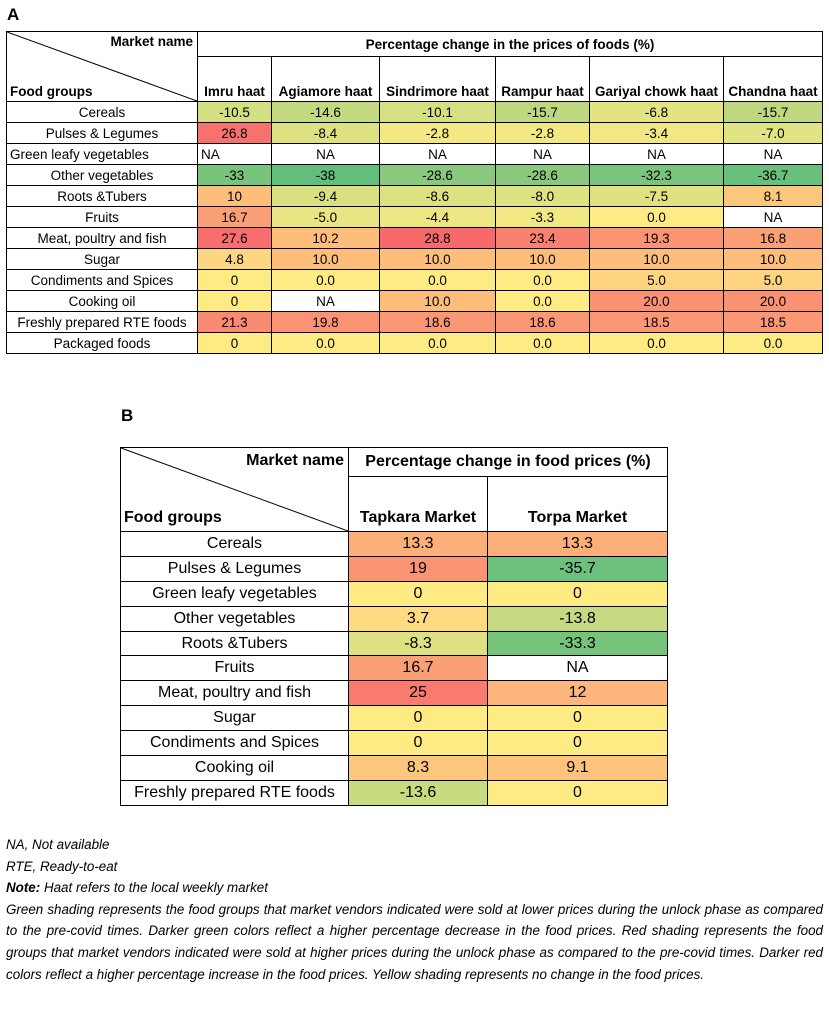 Image resolution: width=829 pixels, height=1011 pixels. I want to click on table-row: Condiments and Spices 0 0, so click(394, 743).